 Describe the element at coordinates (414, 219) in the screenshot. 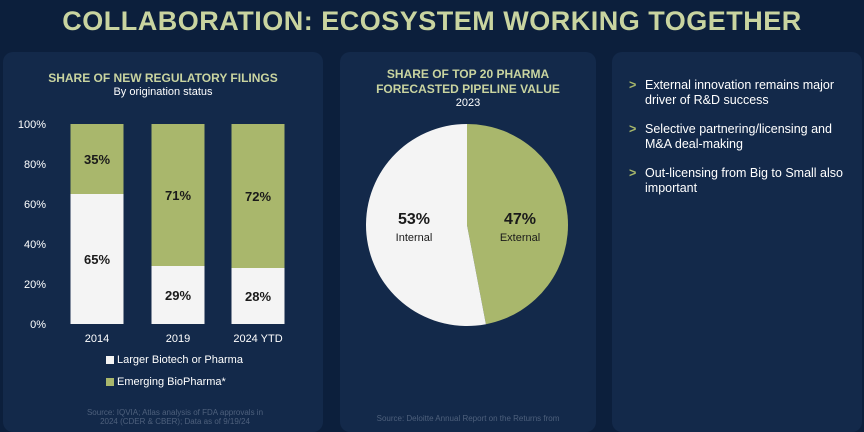

I see `pie-value-label: 53%` at that location.